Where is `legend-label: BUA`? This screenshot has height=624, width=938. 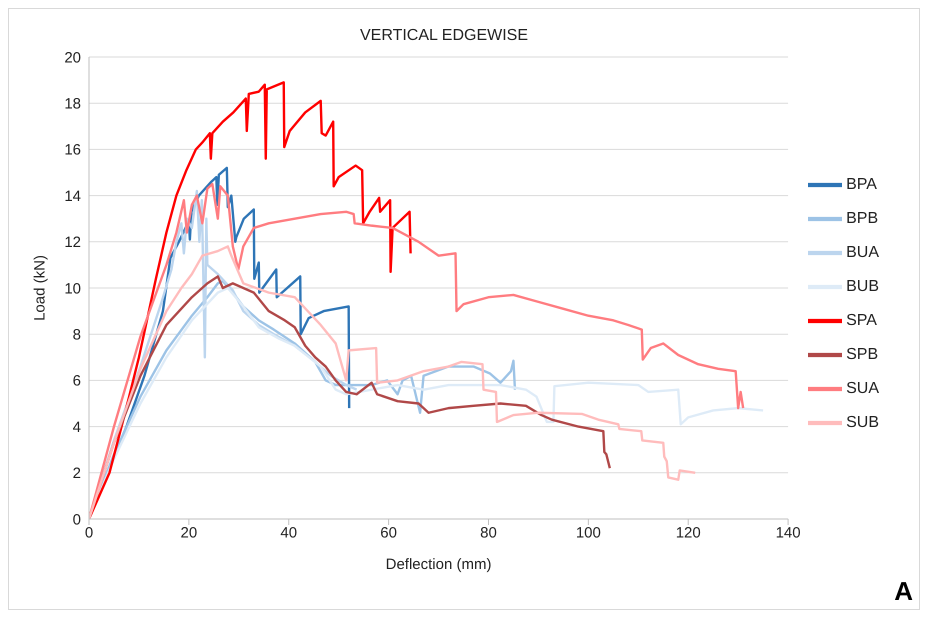
legend-label: BUA is located at coordinates (862, 253).